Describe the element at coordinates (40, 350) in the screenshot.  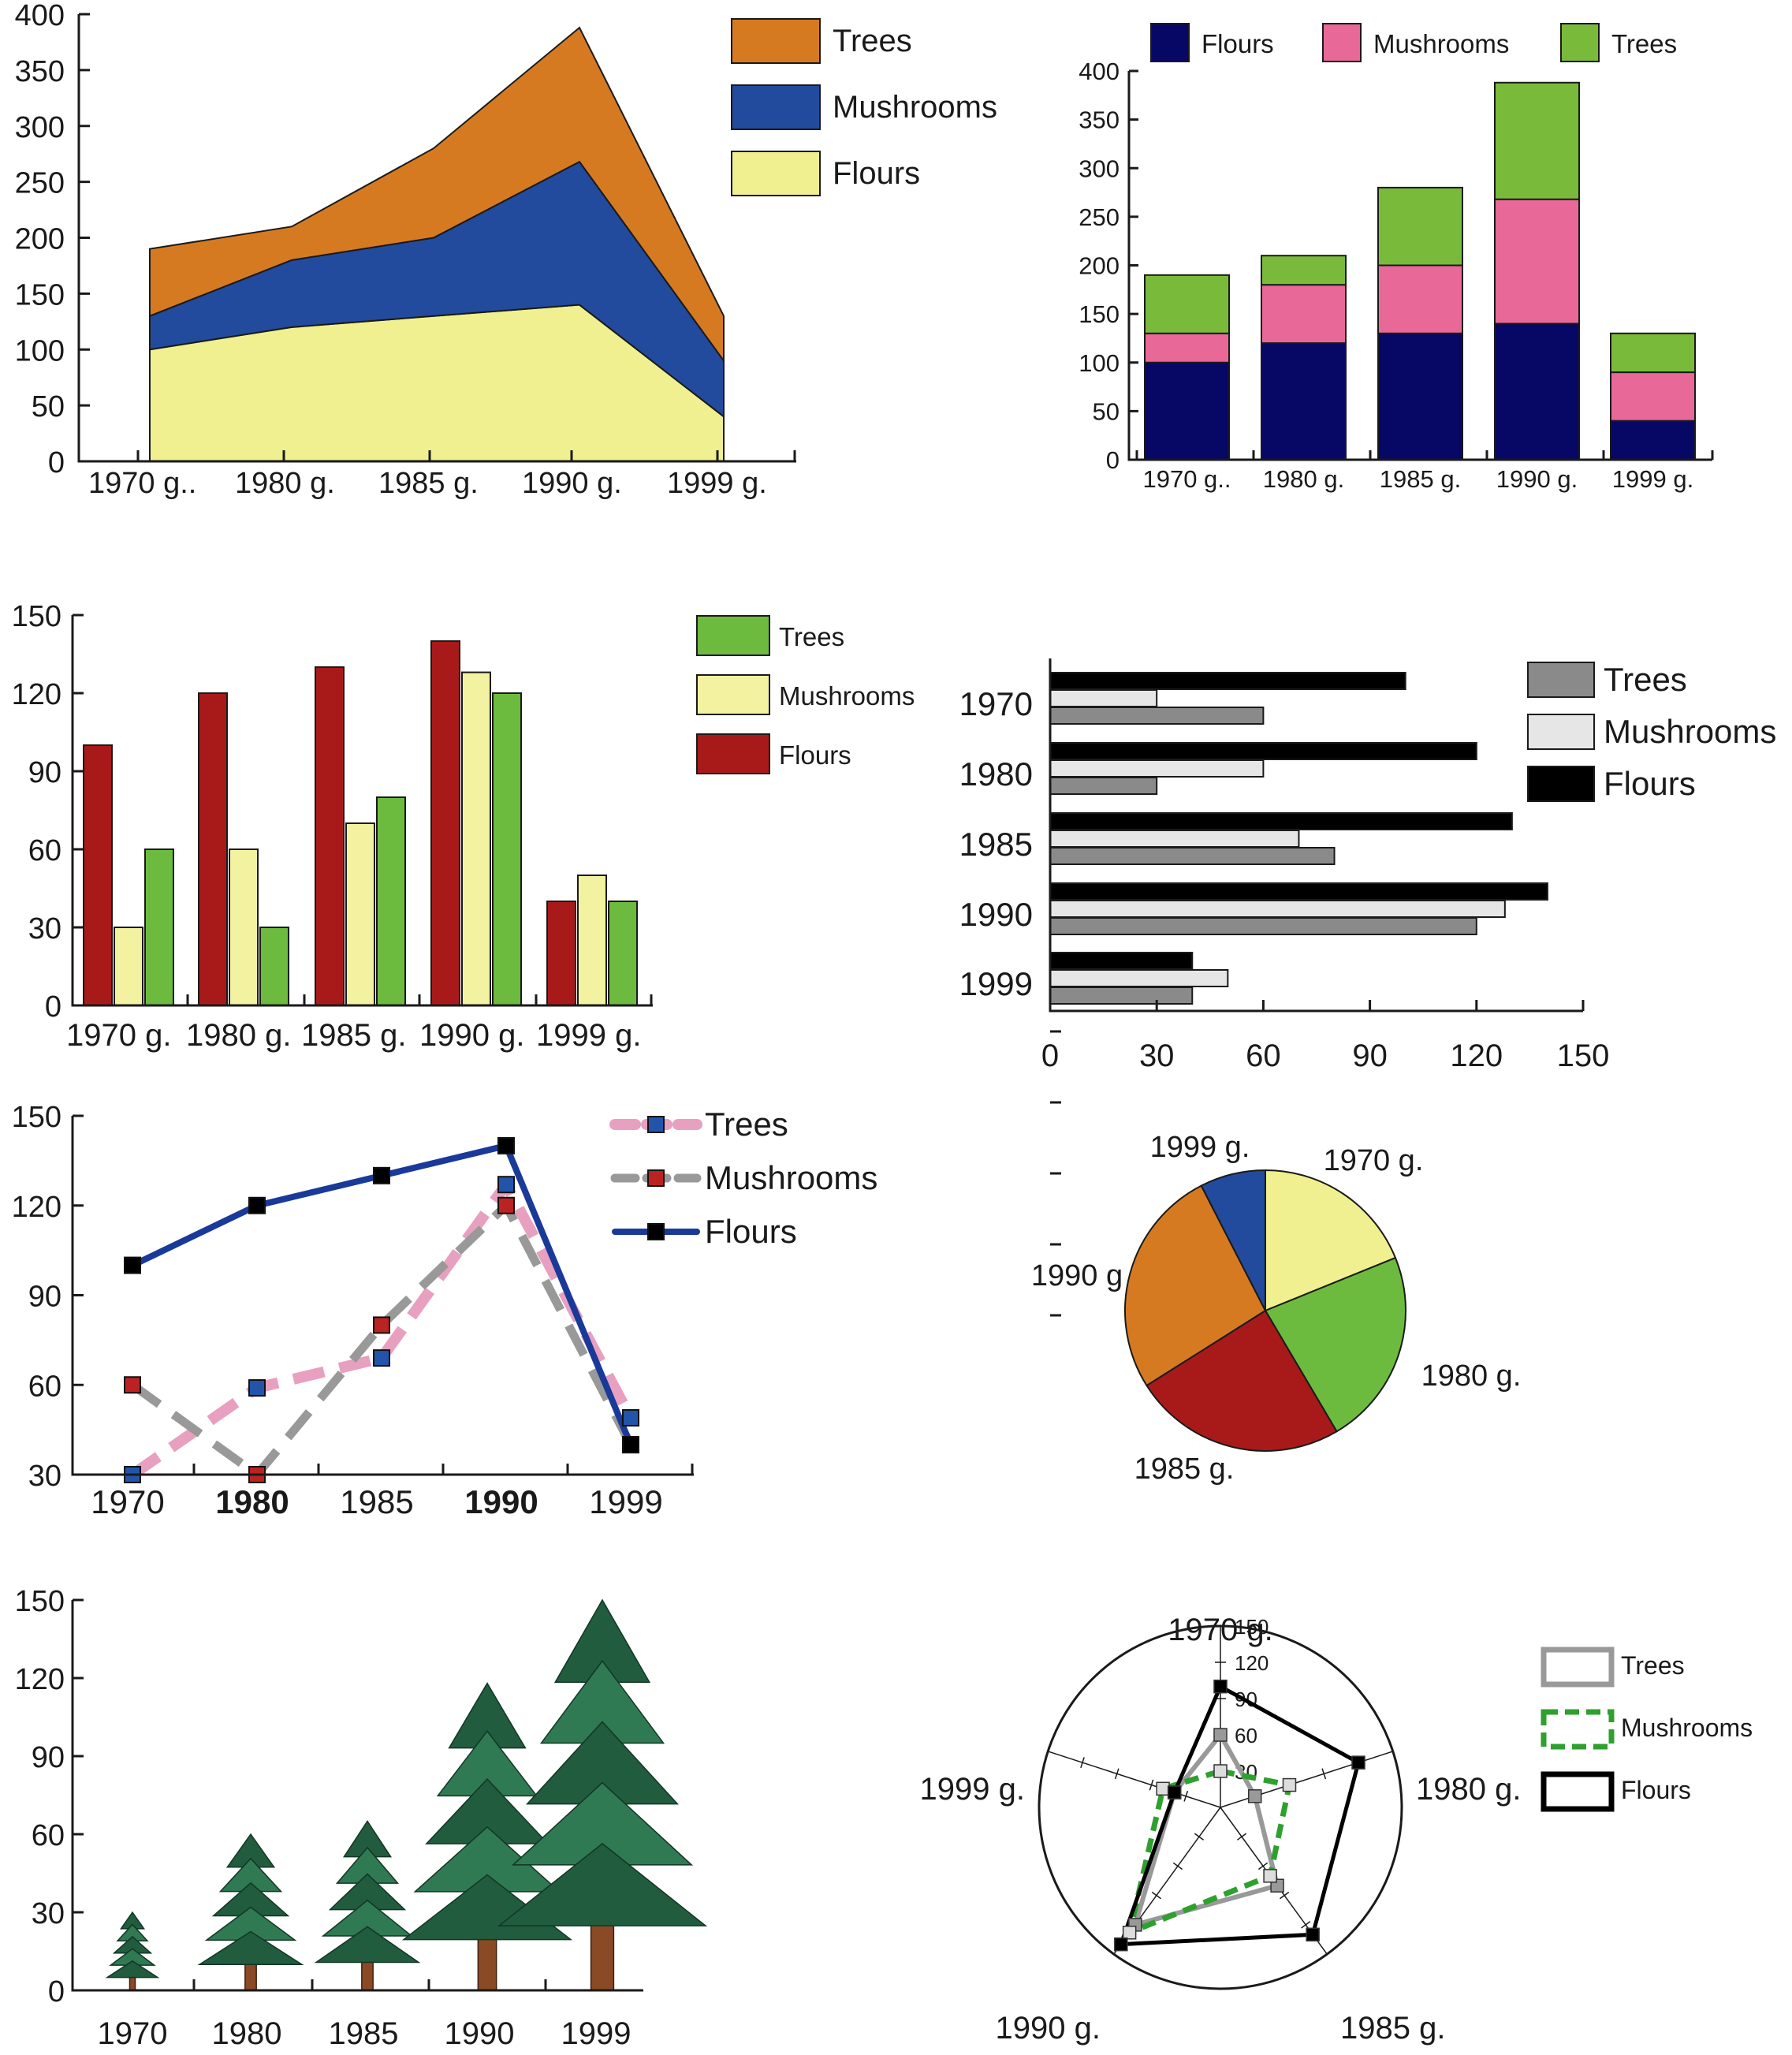
I see `y-tick-label: 100` at that location.